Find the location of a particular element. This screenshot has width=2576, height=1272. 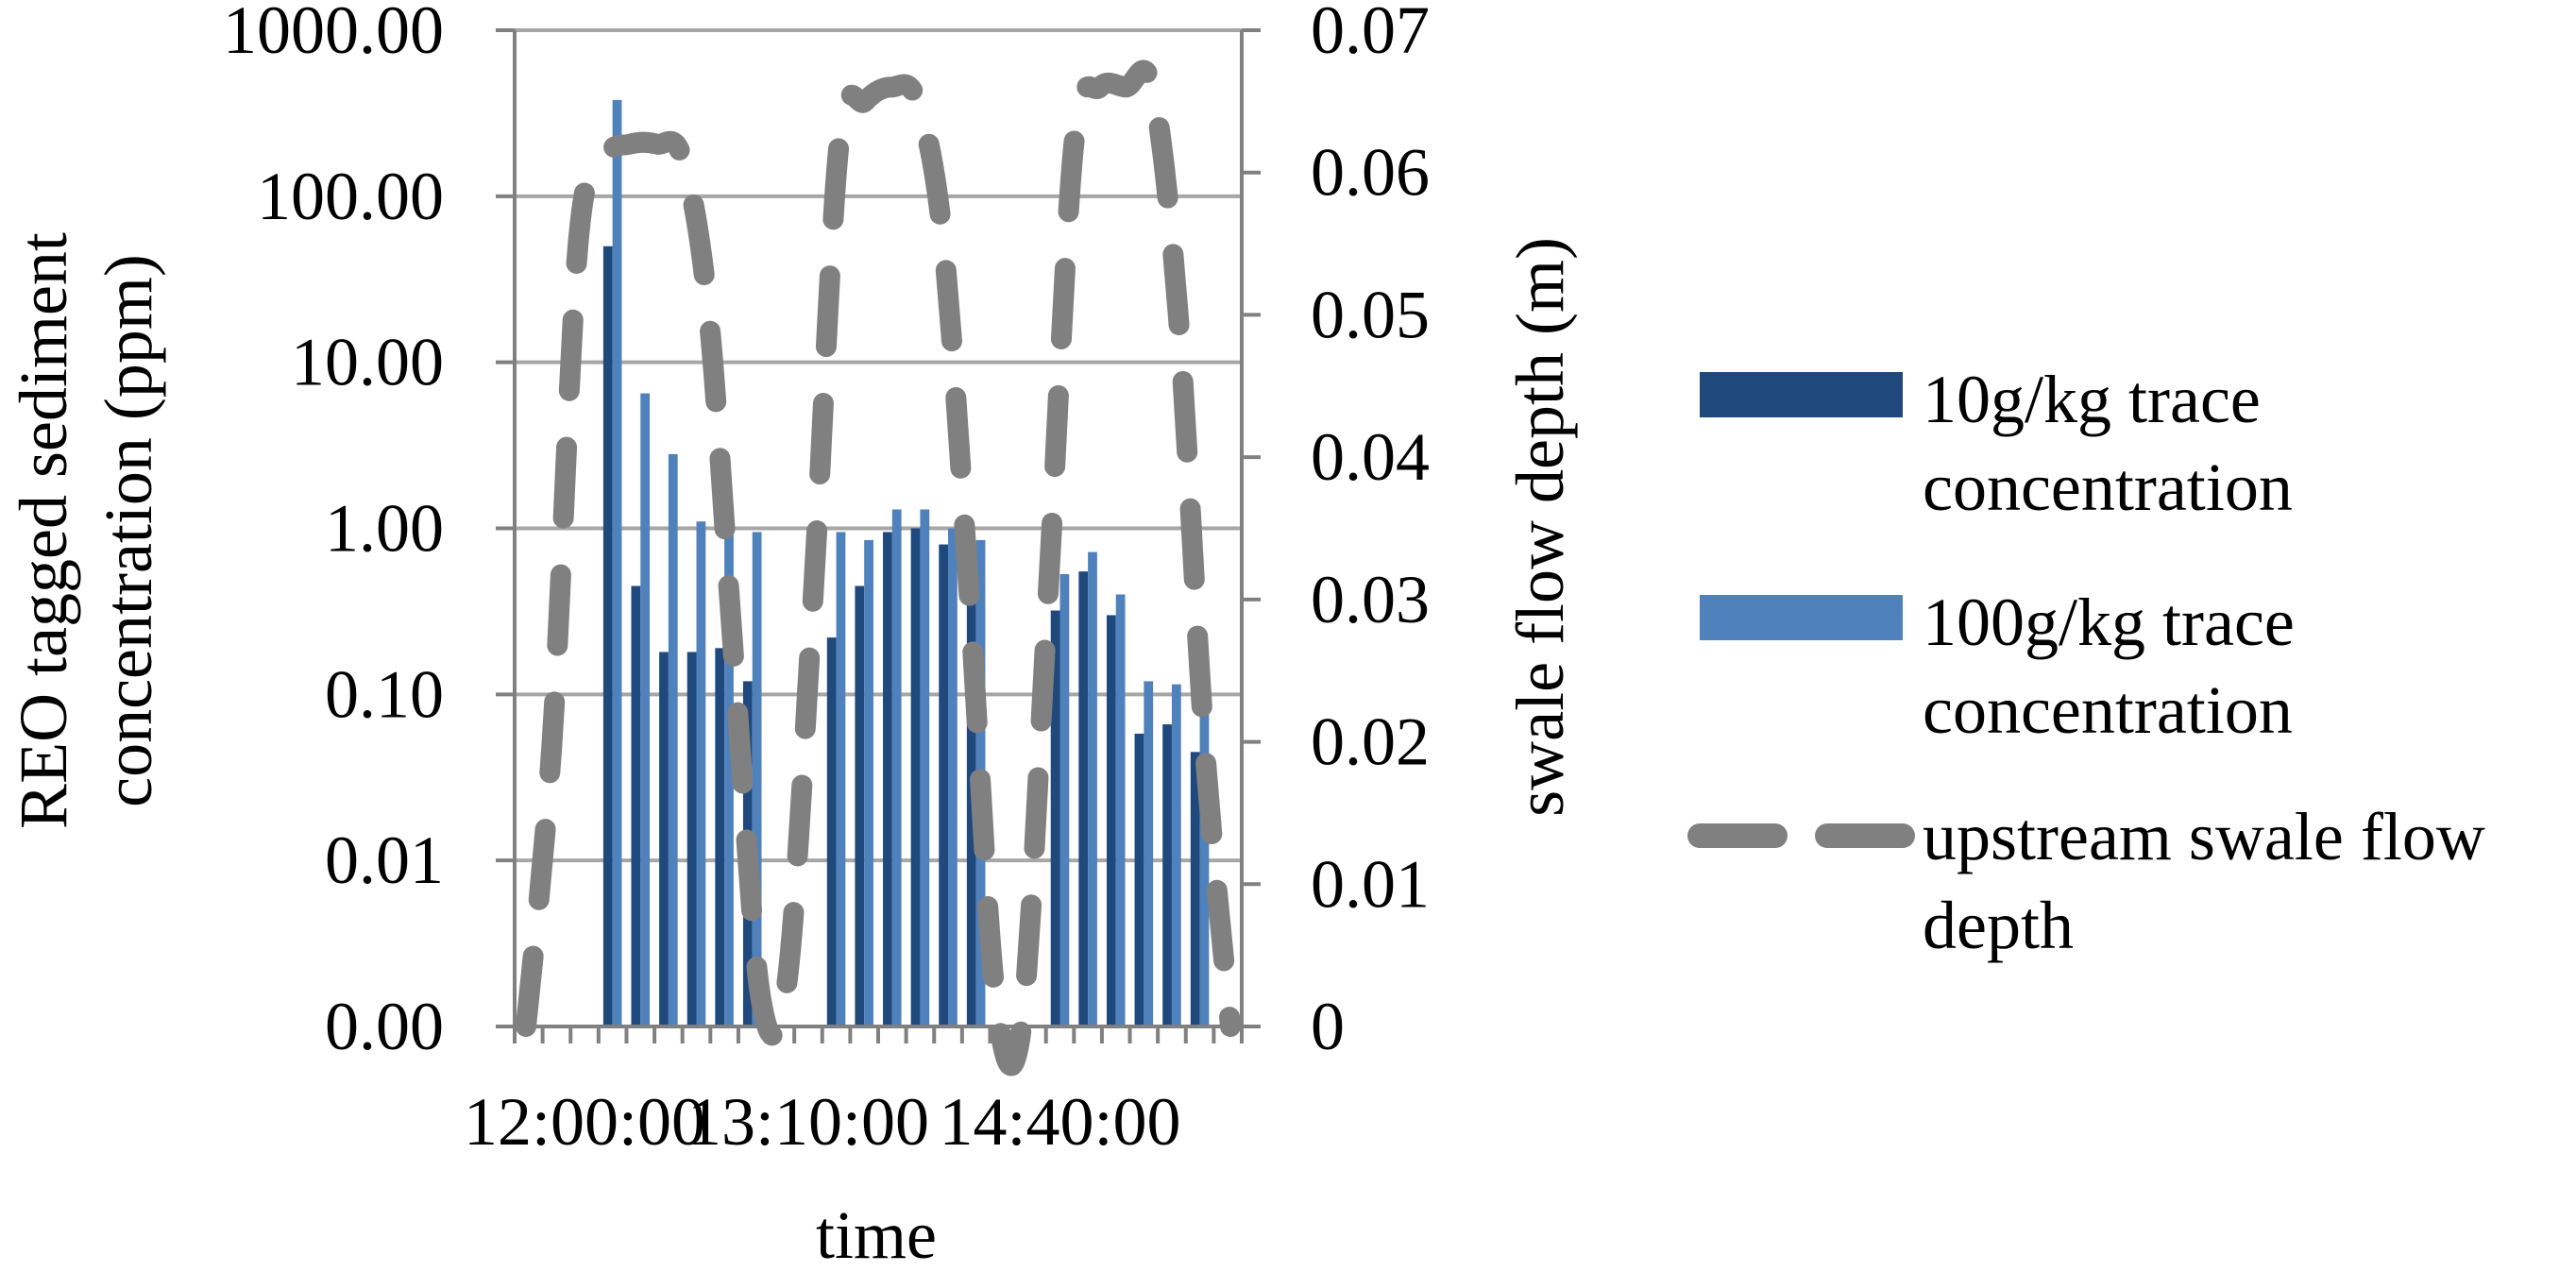

right-tick-label: 0.07 is located at coordinates (1370, 34).